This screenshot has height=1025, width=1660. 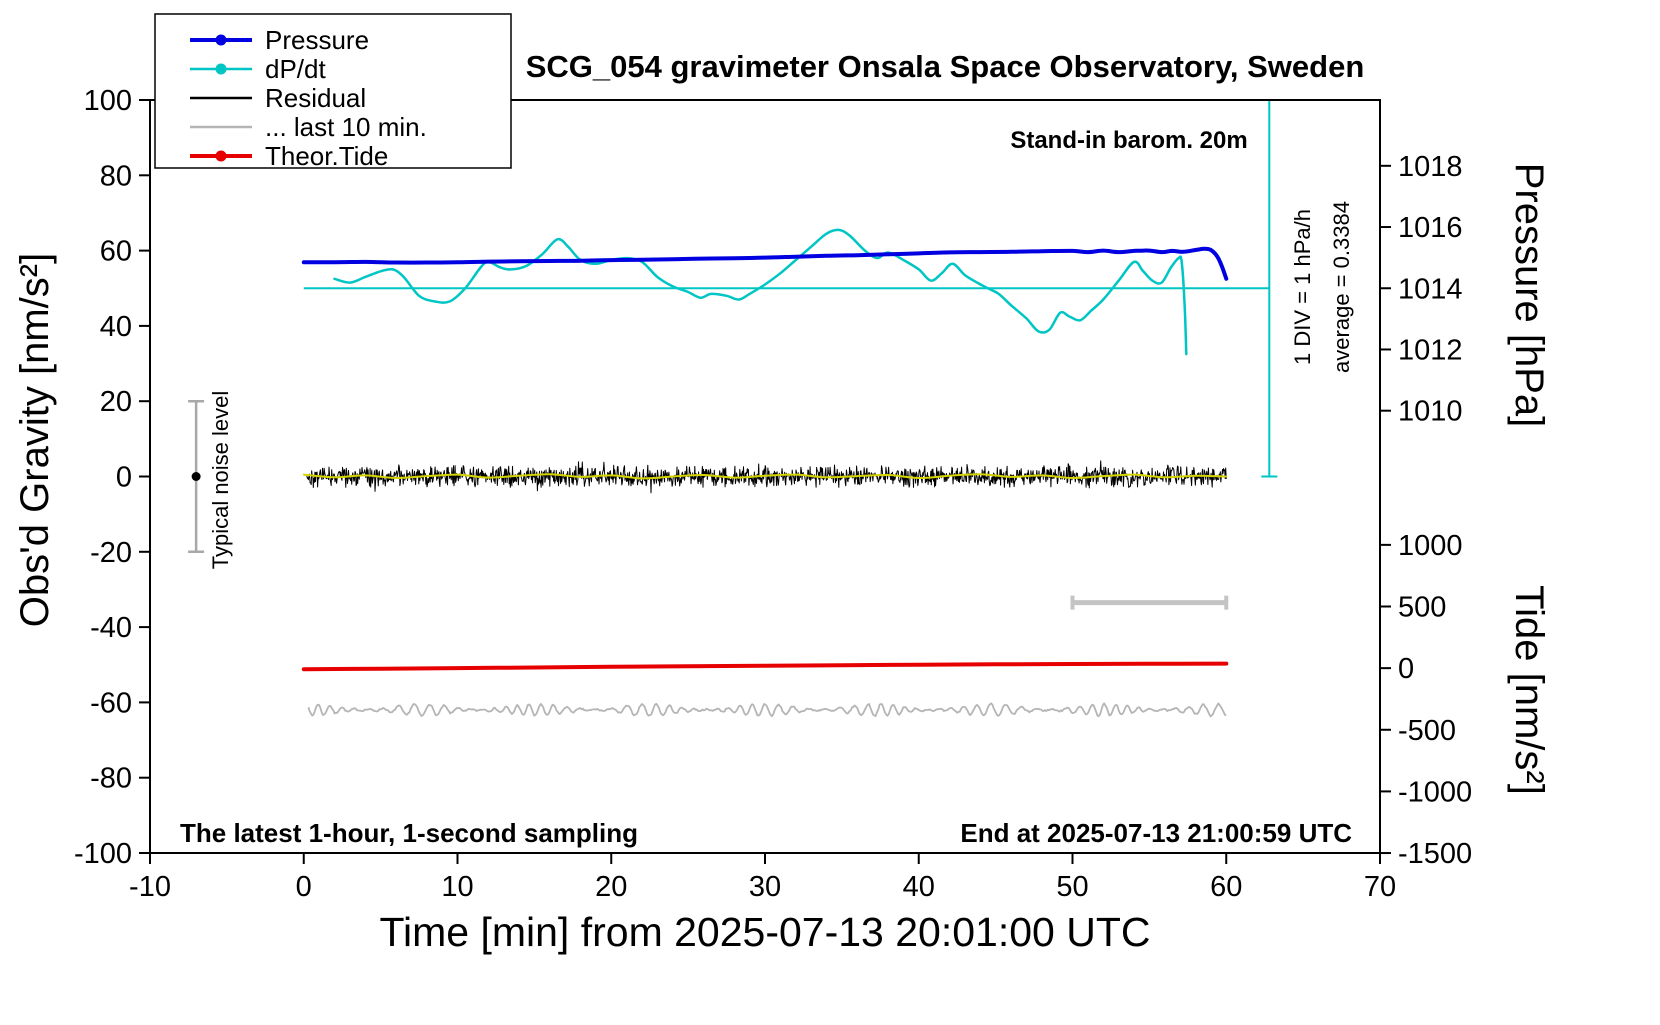 I want to click on pressure-tick-label: 1012, so click(x=1430, y=350).